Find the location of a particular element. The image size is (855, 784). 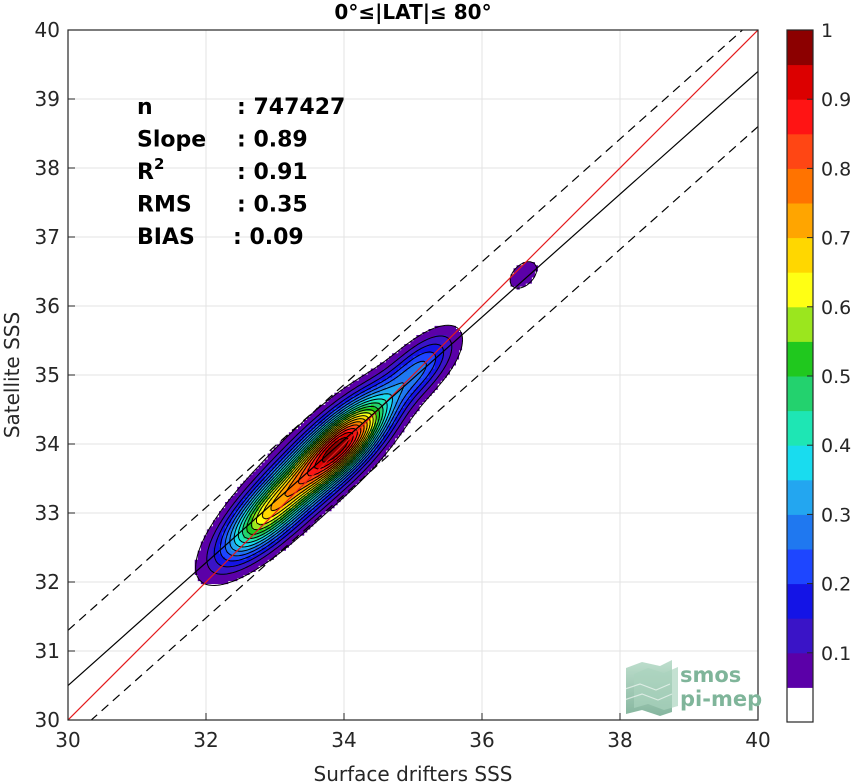

y-tick-label-10: 40 is located at coordinates (47, 30).